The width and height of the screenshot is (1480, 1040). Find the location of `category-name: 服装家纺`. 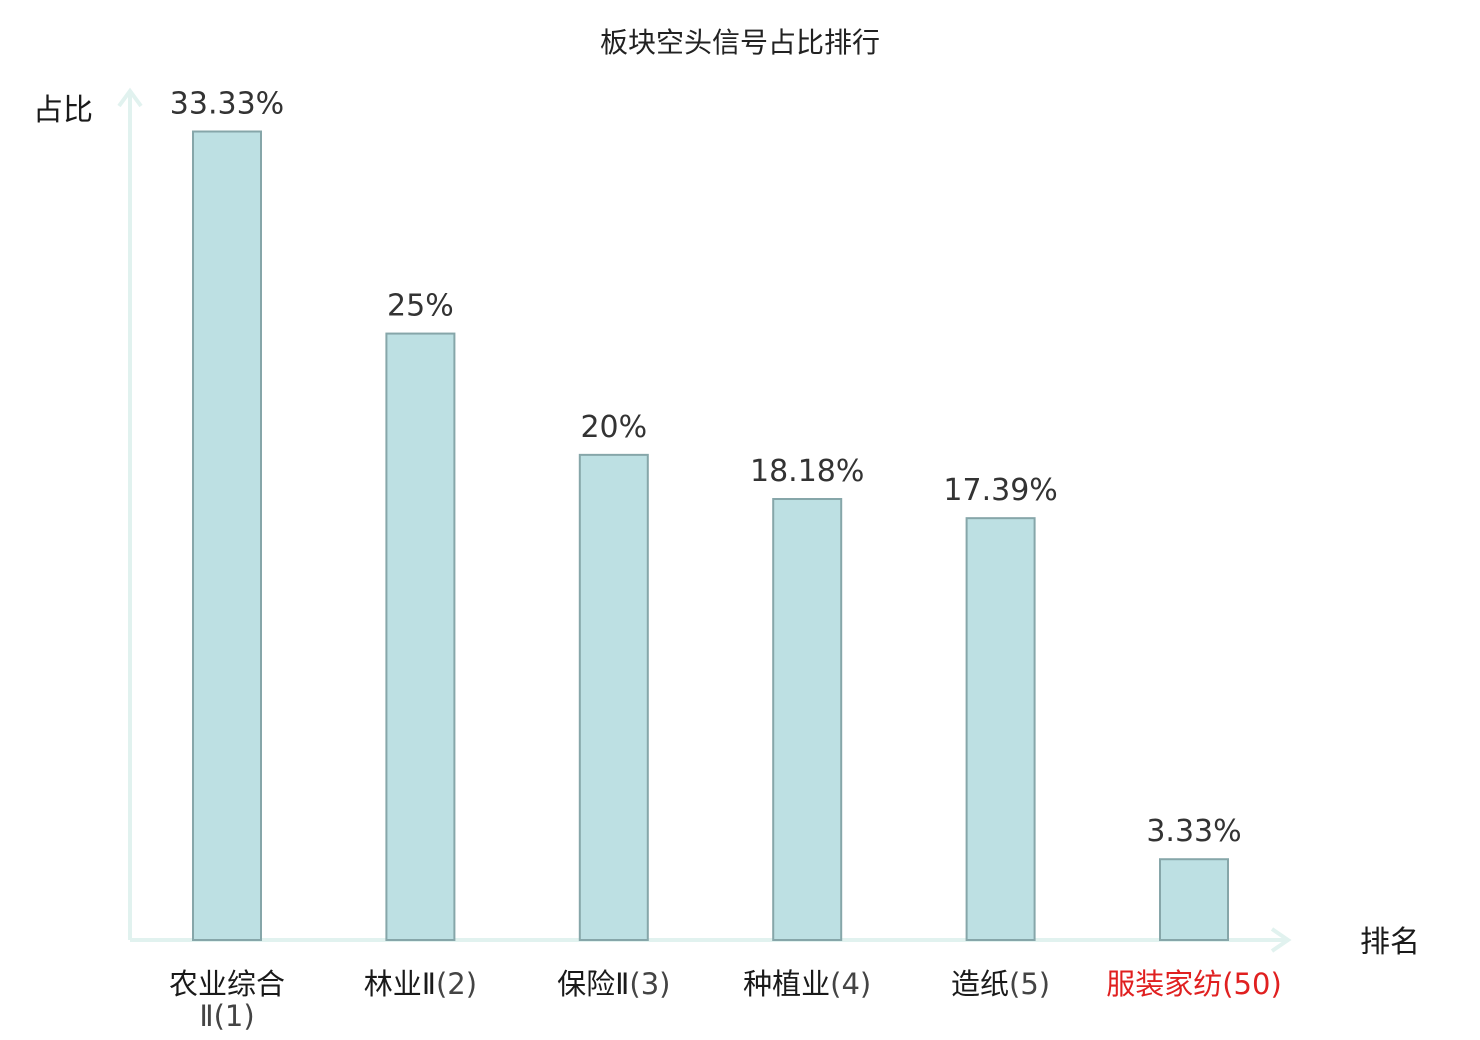

category-name: 服装家纺 is located at coordinates (1164, 984).